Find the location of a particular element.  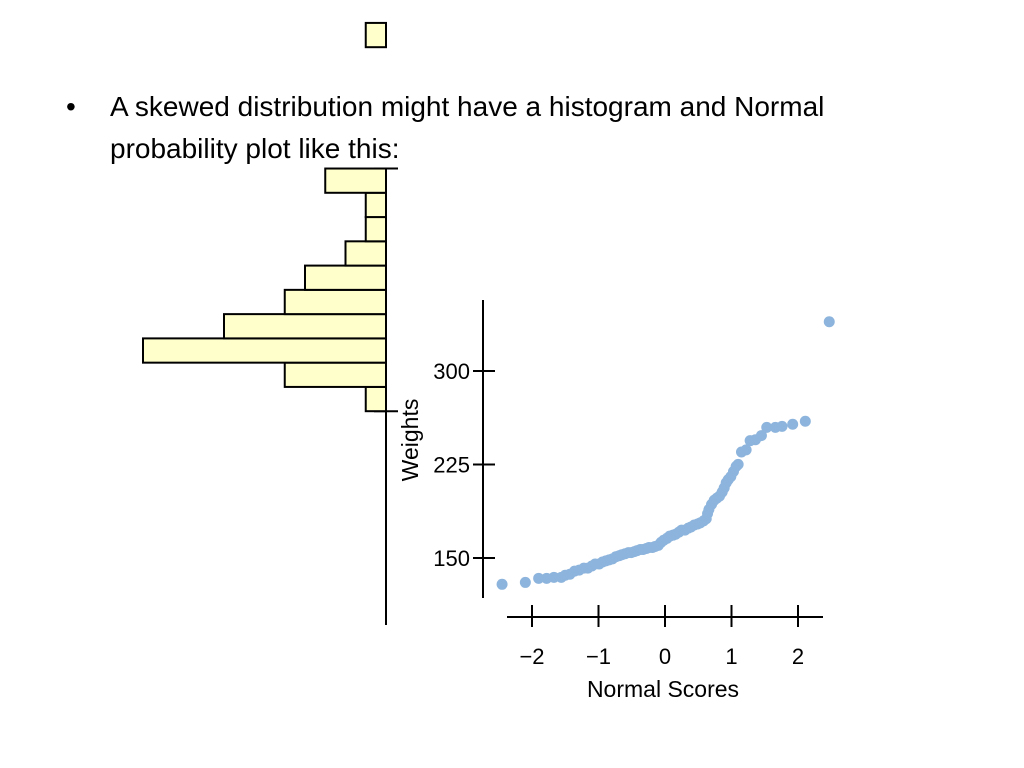

y-axis-label: Weights is located at coordinates (410, 440).